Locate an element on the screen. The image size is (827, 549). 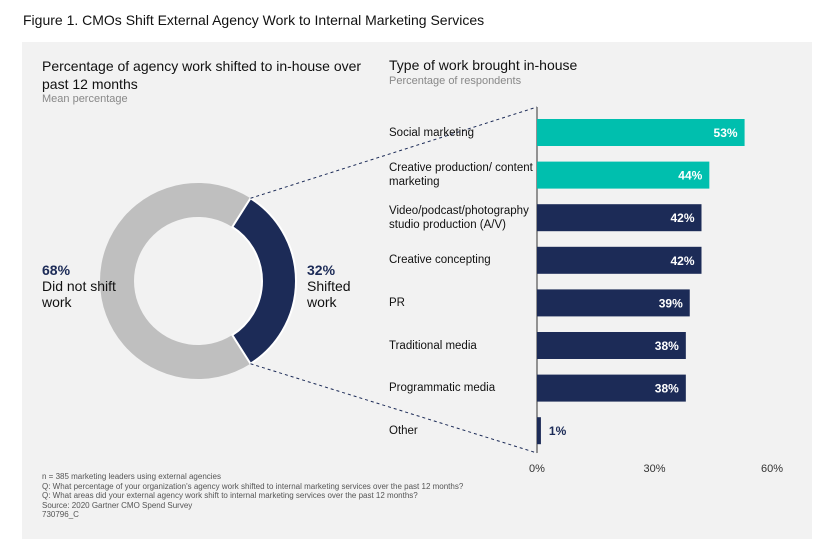
donut-label-shifted: 32% Shifted work is located at coordinates (337, 286).